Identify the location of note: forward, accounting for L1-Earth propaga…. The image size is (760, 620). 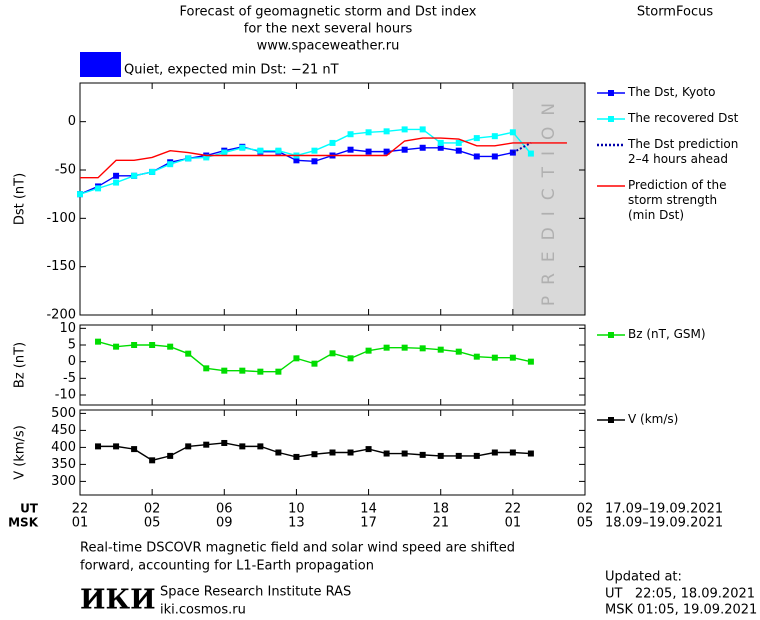
(227, 566).